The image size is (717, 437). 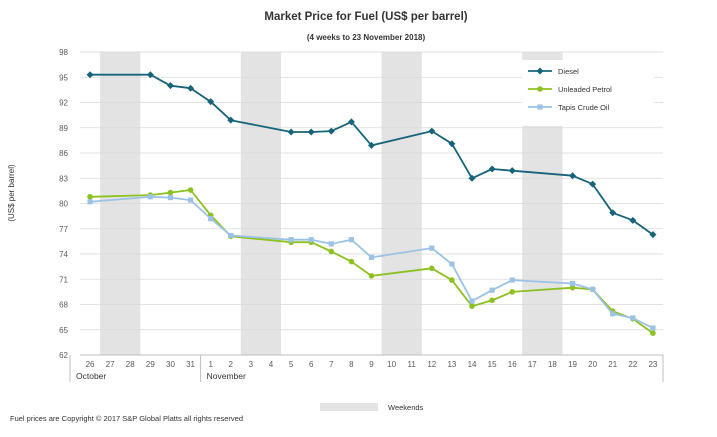 I want to click on legend-label: Tapis Crude Oil, so click(x=584, y=107).